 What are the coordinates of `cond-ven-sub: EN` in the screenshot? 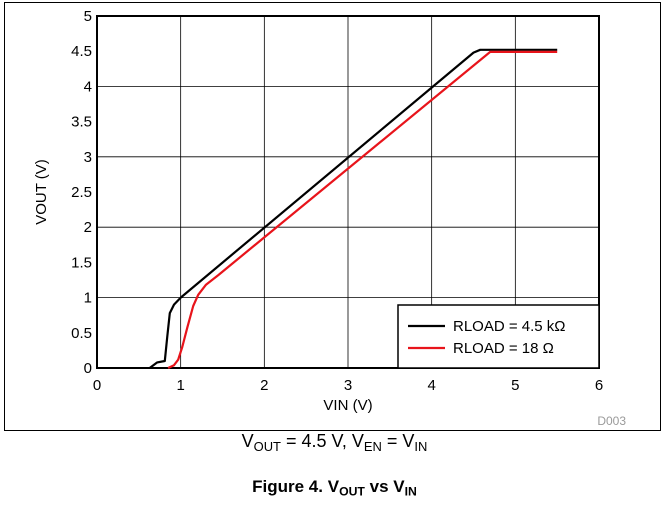 It's located at (372, 446).